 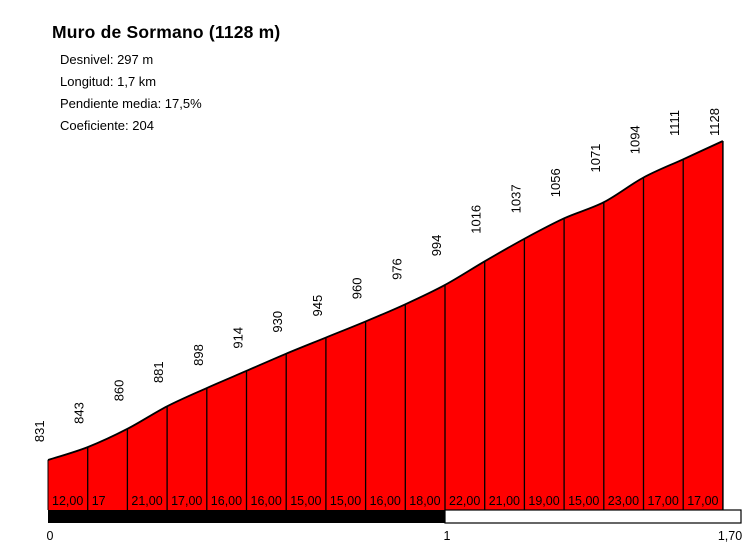 What do you see at coordinates (593, 516) in the screenshot?
I see `scalebar-light-segment` at bounding box center [593, 516].